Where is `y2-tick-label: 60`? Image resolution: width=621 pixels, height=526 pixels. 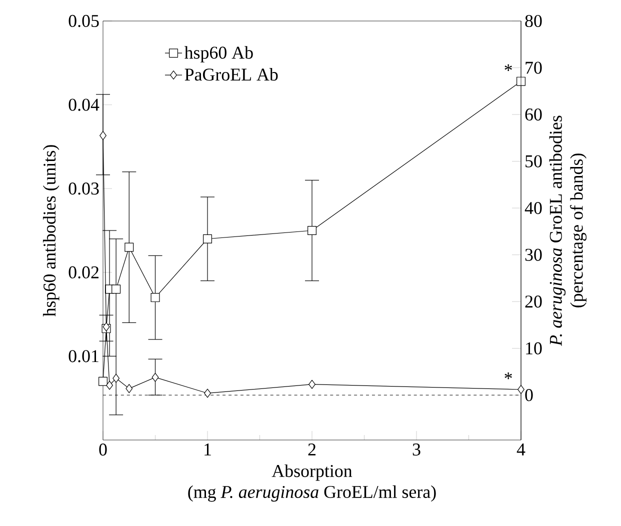
y2-tick-label: 60 is located at coordinates (533, 114).